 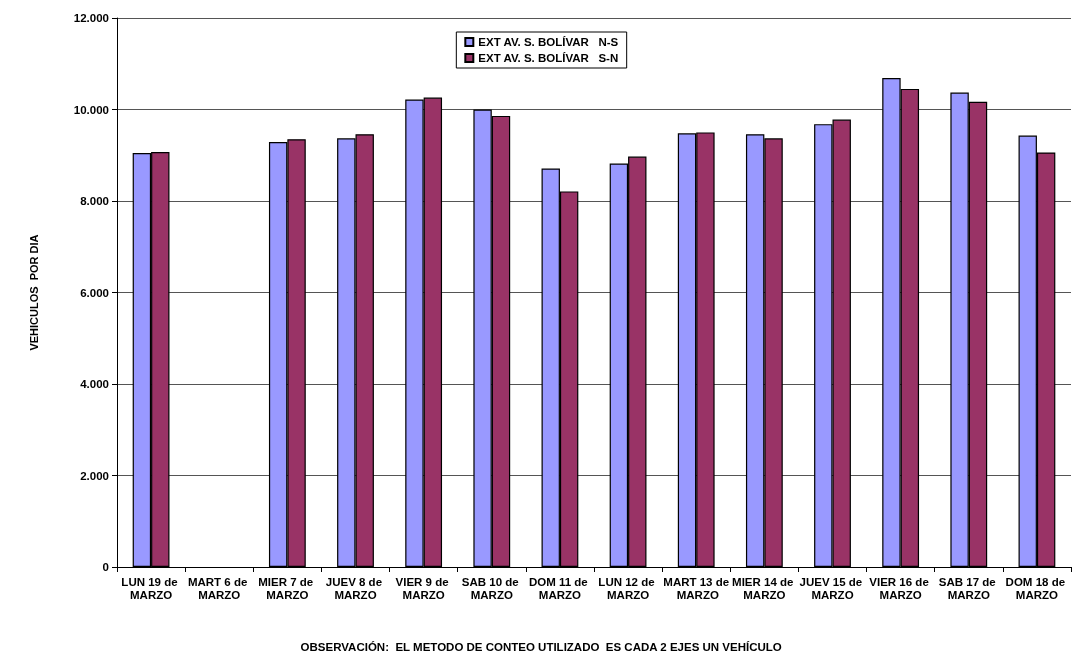 What do you see at coordinates (94, 292) in the screenshot?
I see `y-tick-label: 6.000` at bounding box center [94, 292].